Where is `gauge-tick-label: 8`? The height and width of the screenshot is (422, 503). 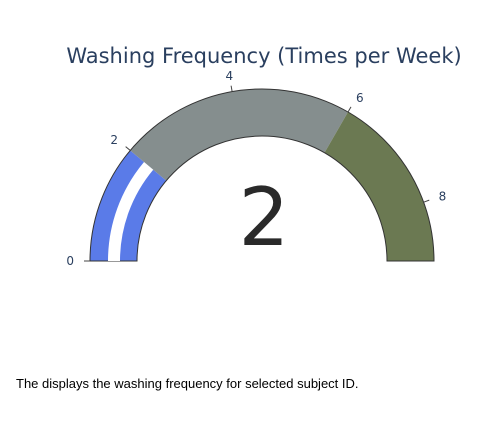
gauge-tick-label: 8 is located at coordinates (443, 197).